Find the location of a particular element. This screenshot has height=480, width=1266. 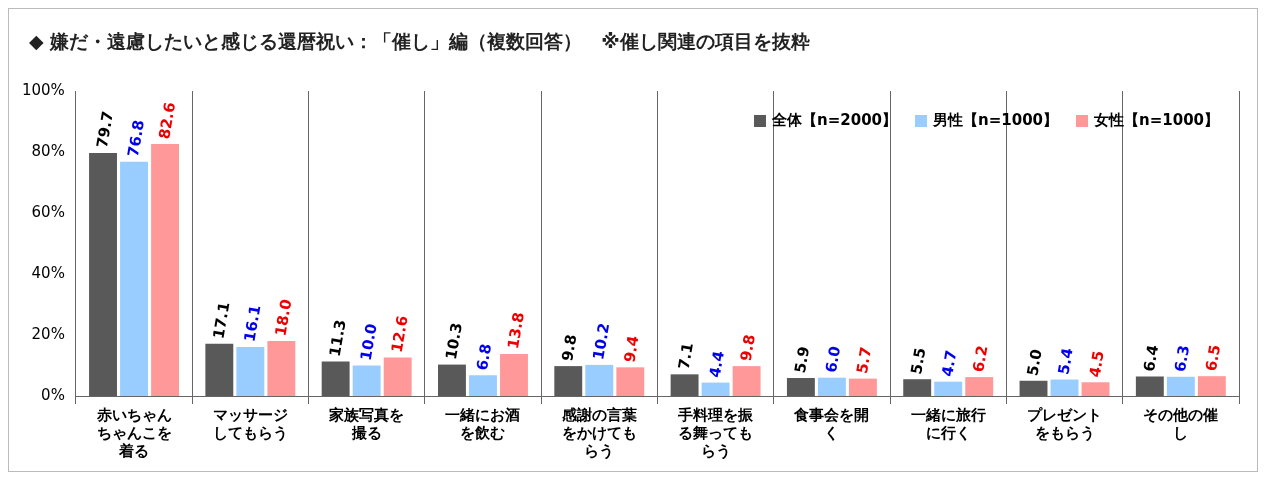

data-label: 5.4 is located at coordinates (1065, 361).